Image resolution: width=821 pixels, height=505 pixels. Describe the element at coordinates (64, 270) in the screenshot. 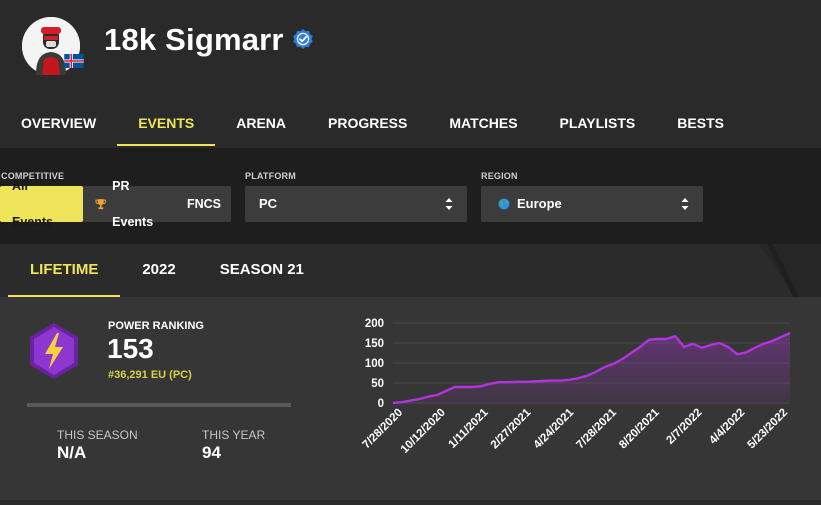

I see `tab-lifetime: LIFETIME` at that location.